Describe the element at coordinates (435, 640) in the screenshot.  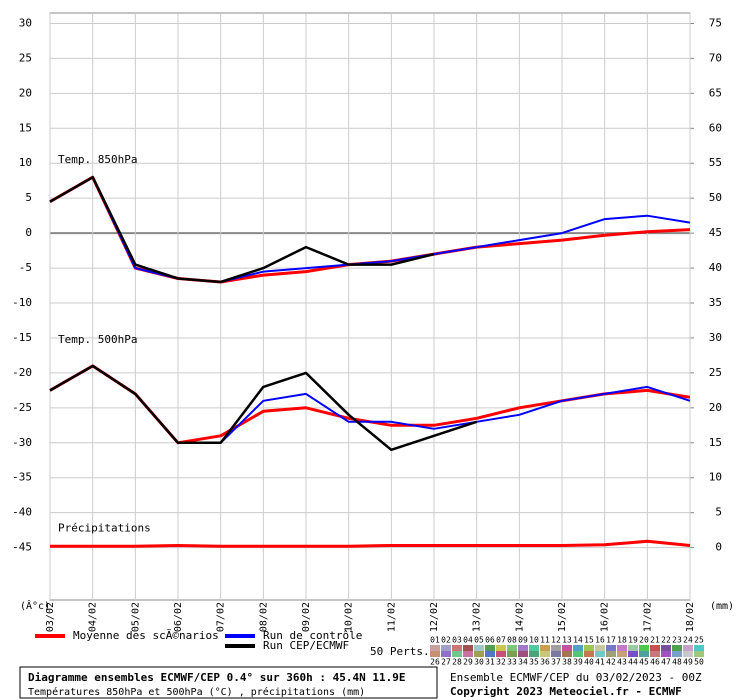
I see `pert-label: 01` at that location.